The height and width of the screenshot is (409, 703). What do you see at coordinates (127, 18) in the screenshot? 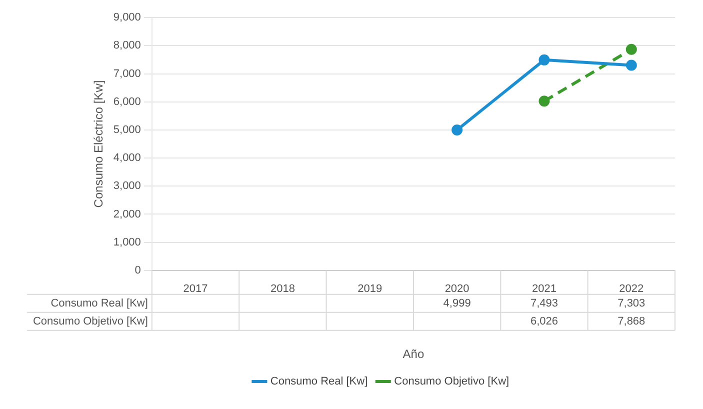
I see `y-tick-label: 9,000` at bounding box center [127, 18].